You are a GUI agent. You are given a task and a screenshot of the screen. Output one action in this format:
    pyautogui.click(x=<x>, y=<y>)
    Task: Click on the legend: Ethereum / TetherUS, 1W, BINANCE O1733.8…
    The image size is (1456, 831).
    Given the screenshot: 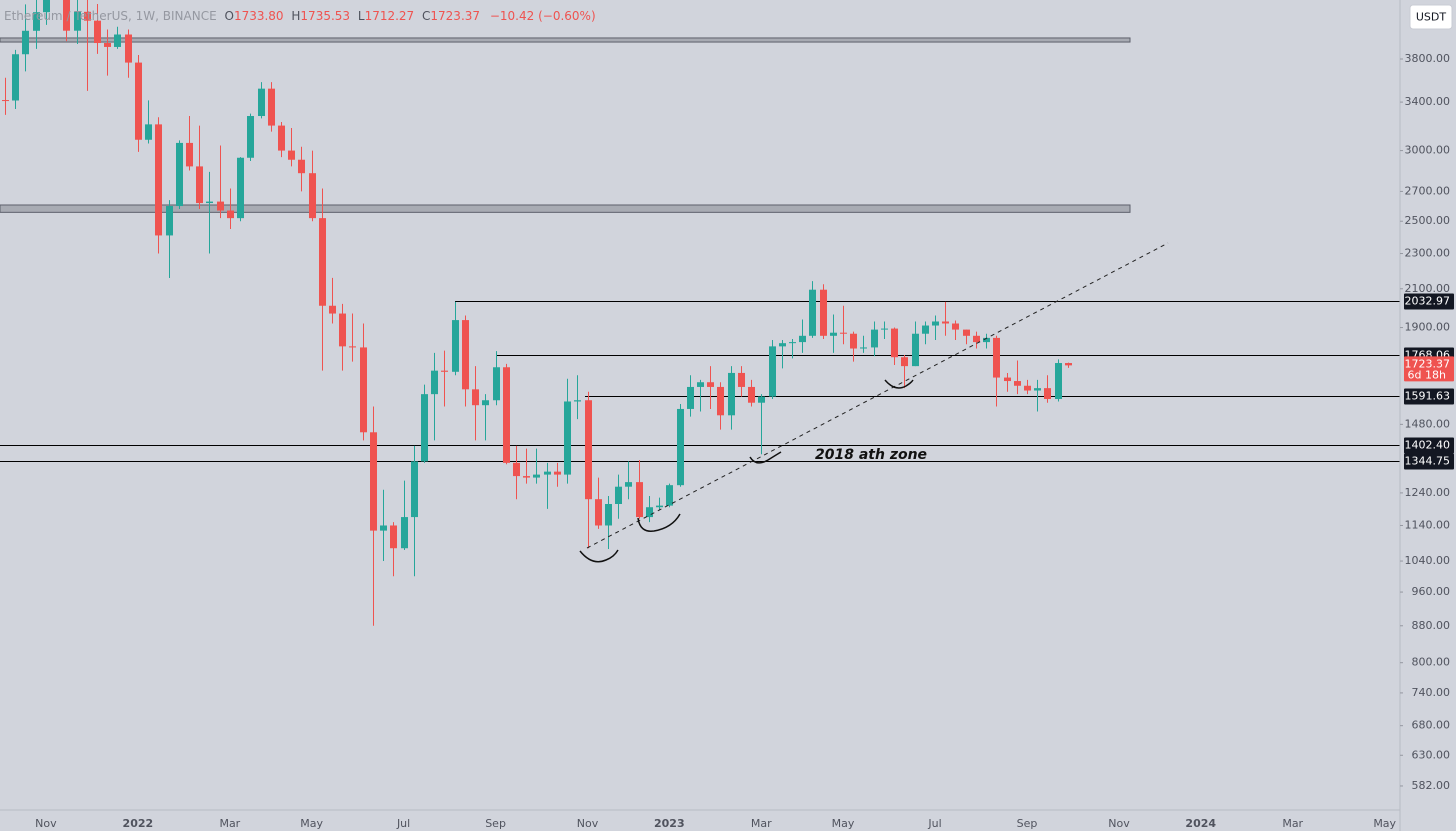 What is the action you would take?
    pyautogui.click(x=300, y=16)
    